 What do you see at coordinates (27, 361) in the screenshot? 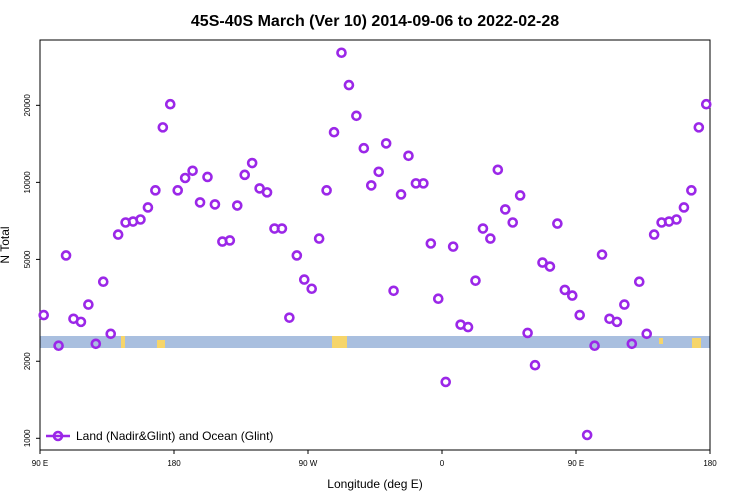
I see `y-tick-label: 2000` at bounding box center [27, 361].